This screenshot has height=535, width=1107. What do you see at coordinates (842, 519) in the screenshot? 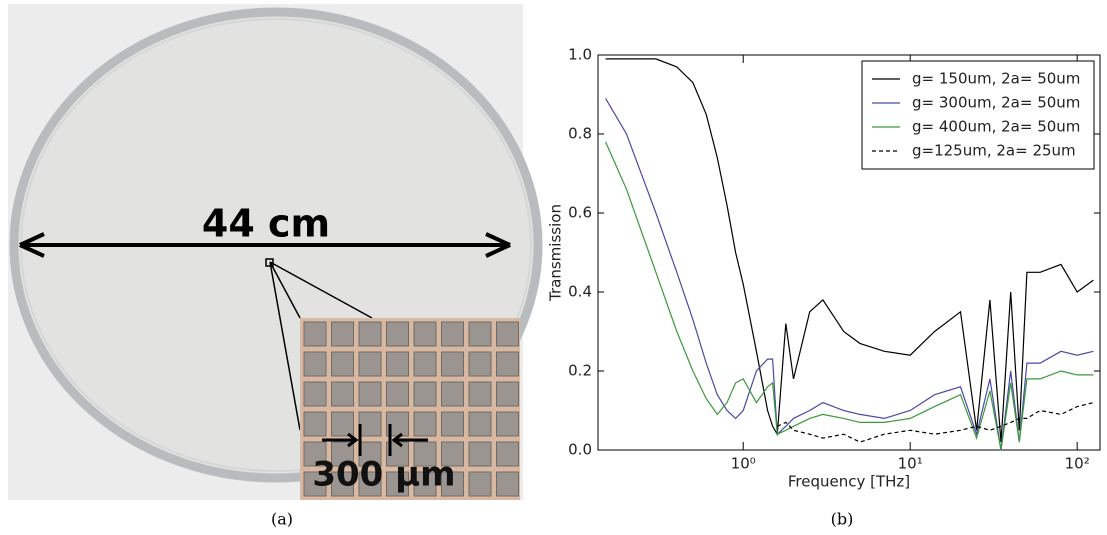
I see `caption-b: (b)` at bounding box center [842, 519].